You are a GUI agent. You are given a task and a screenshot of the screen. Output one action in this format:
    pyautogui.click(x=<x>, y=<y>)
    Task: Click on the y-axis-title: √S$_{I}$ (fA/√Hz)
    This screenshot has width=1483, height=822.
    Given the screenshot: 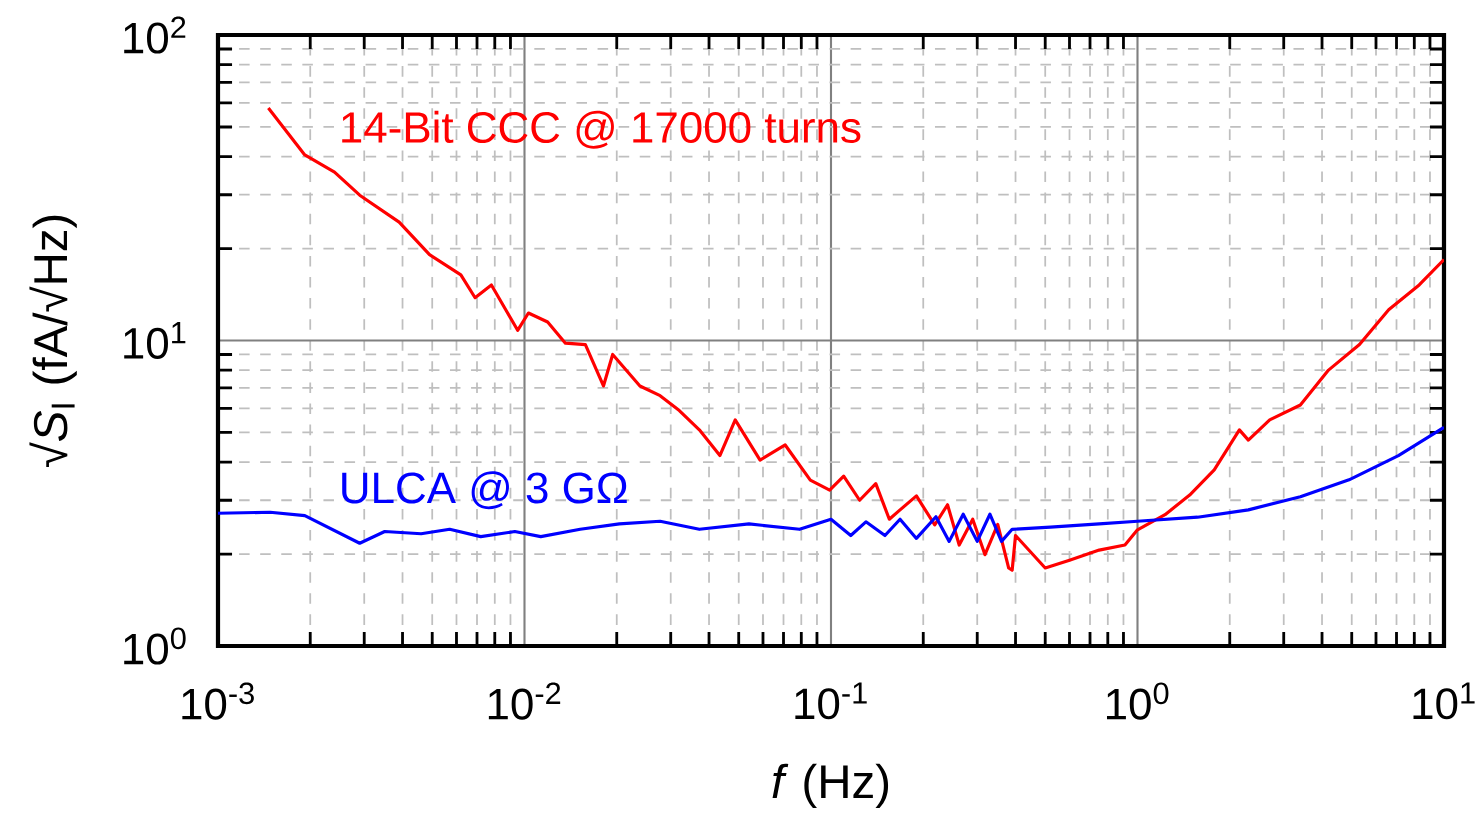 What is the action you would take?
    pyautogui.click(x=53, y=341)
    